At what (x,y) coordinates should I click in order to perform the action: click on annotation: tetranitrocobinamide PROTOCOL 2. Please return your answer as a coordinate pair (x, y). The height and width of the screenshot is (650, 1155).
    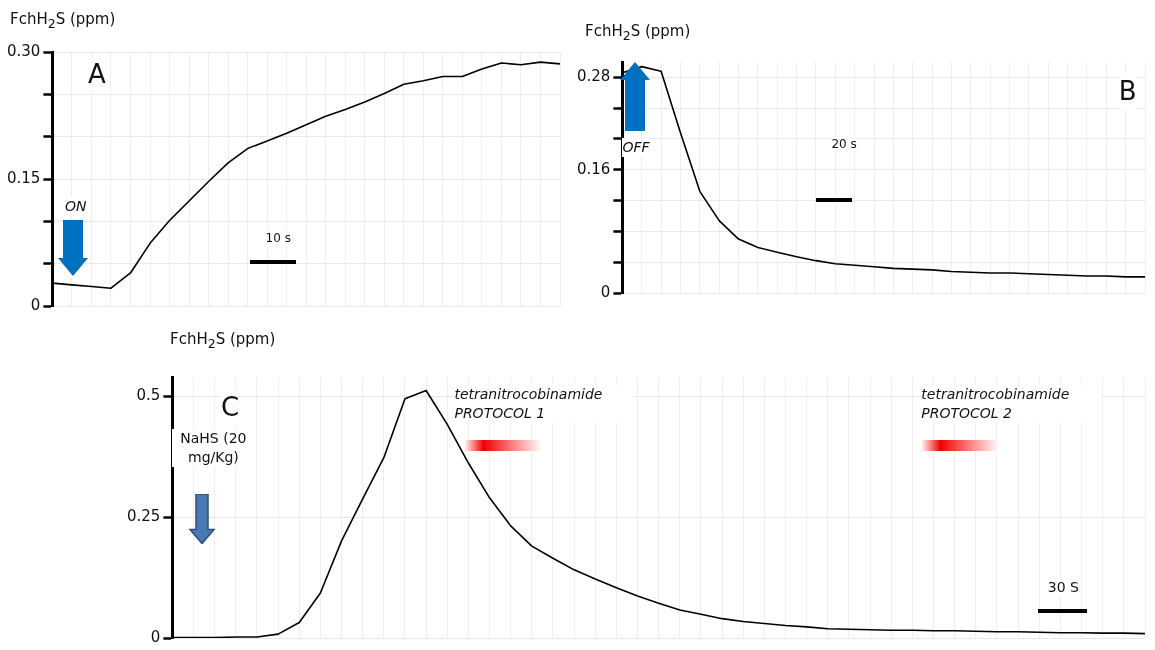
    Looking at the image, I should click on (1011, 403).